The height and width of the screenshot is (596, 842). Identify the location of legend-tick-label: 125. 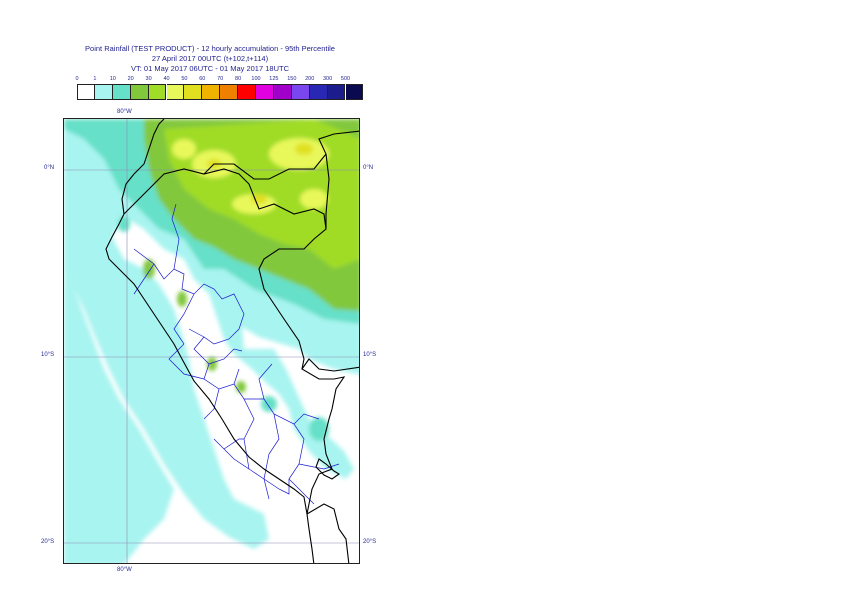
(274, 79).